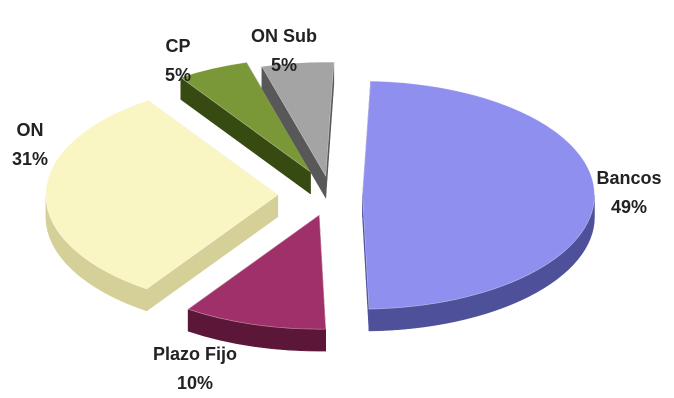 This screenshot has height=398, width=674. What do you see at coordinates (257, 272) in the screenshot?
I see `slice-plazo-fijo` at bounding box center [257, 272].